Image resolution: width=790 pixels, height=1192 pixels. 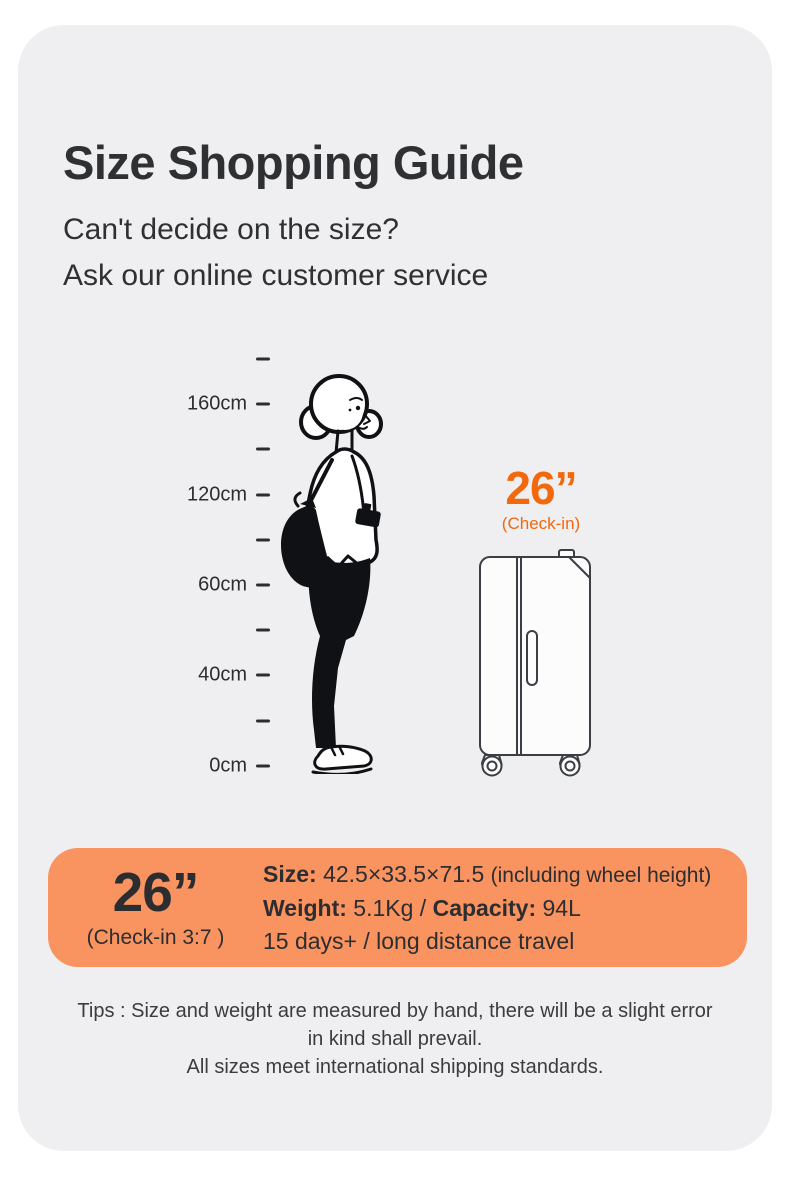 What do you see at coordinates (359, 413) in the screenshot?
I see `person-face-features` at bounding box center [359, 413].